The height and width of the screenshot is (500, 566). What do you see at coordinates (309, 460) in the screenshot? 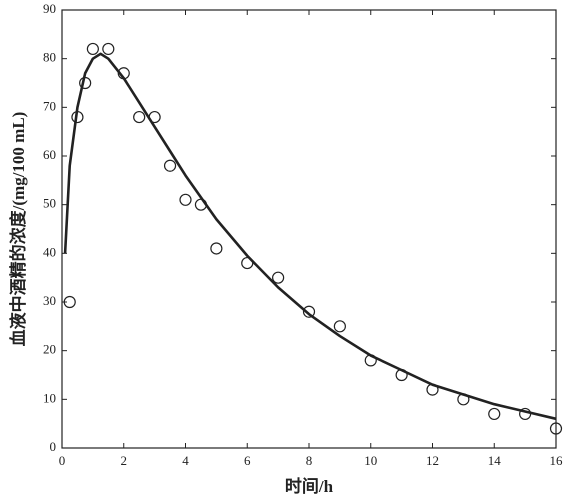
I see `x-tick-label: 8` at bounding box center [309, 460].